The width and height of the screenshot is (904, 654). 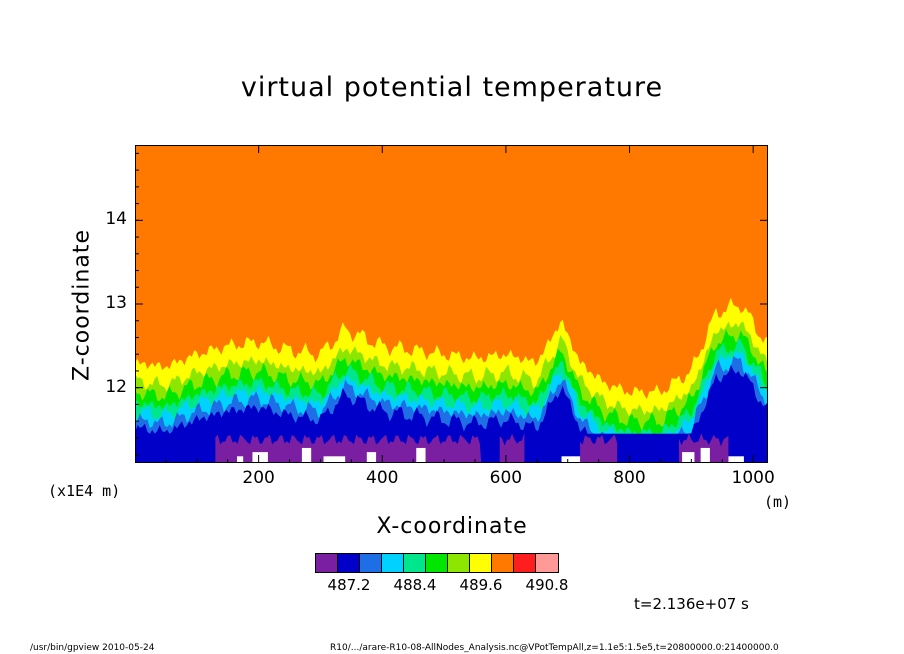 I want to click on footer-left: /usr/bin/gpview 2010-05-24, so click(x=92, y=648).